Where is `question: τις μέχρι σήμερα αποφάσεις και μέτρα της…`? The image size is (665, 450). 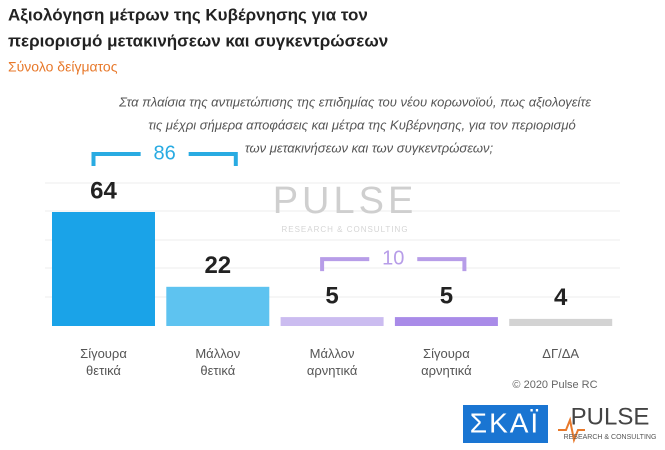
question: τις μέχρι σήμερα αποφάσεις και μέτρα της… is located at coordinates (361, 124).